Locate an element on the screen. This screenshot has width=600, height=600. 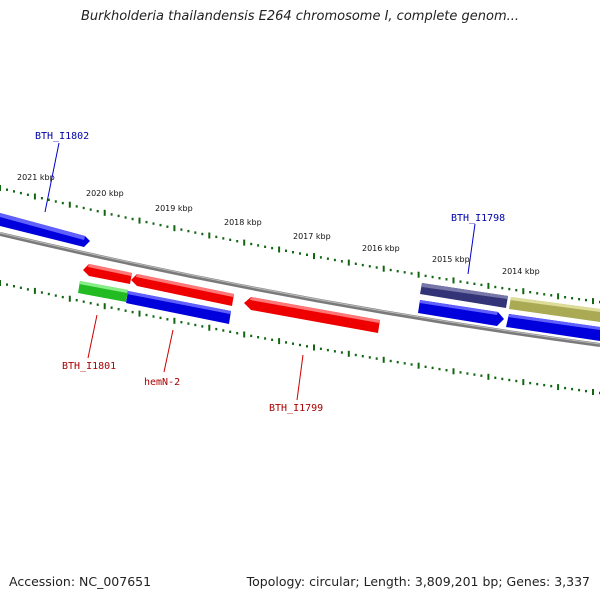
label-BTH_I1798: BTH_I1798 is located at coordinates (478, 218).